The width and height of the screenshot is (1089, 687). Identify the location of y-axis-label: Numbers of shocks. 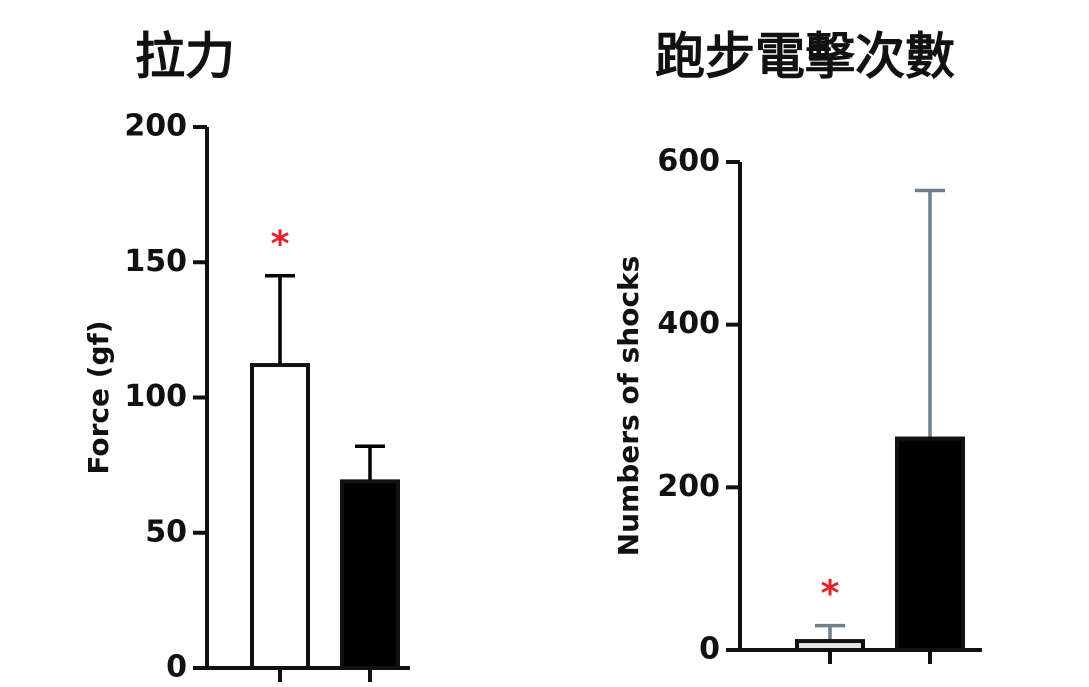
(628, 406).